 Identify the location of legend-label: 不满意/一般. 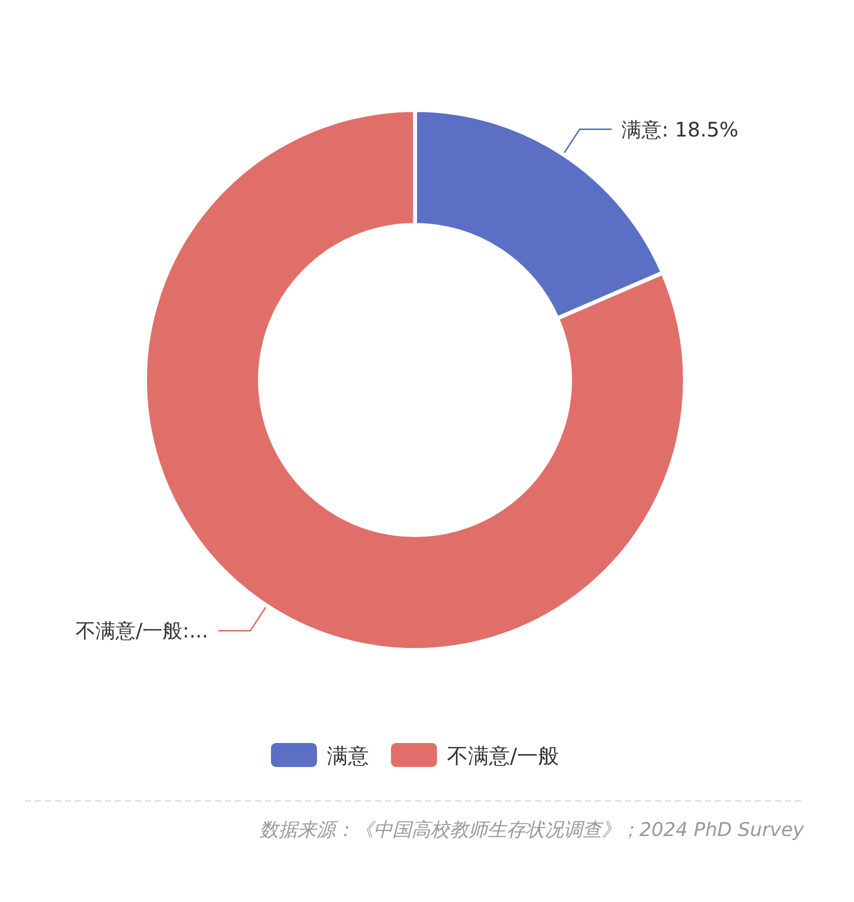
(503, 756).